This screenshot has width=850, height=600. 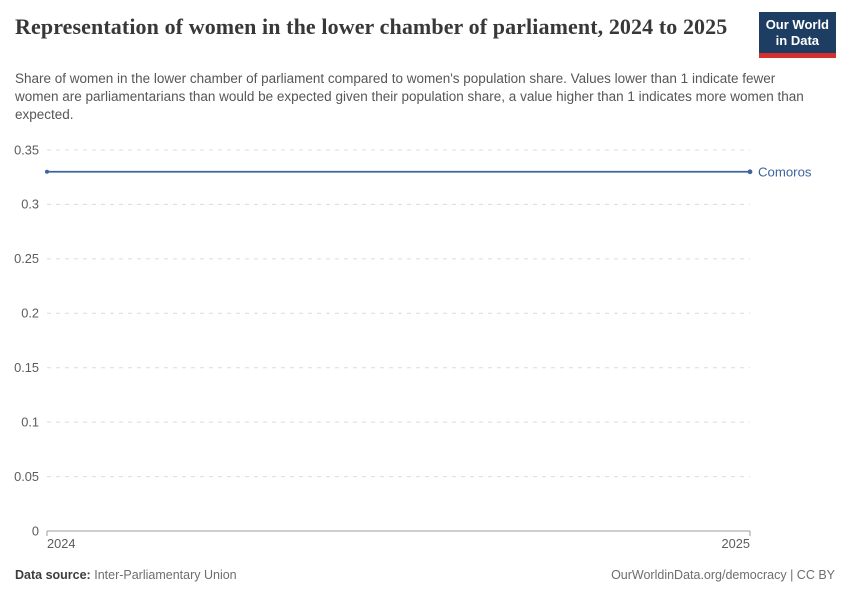 What do you see at coordinates (26, 476) in the screenshot?
I see `y-tick-label: 0.05` at bounding box center [26, 476].